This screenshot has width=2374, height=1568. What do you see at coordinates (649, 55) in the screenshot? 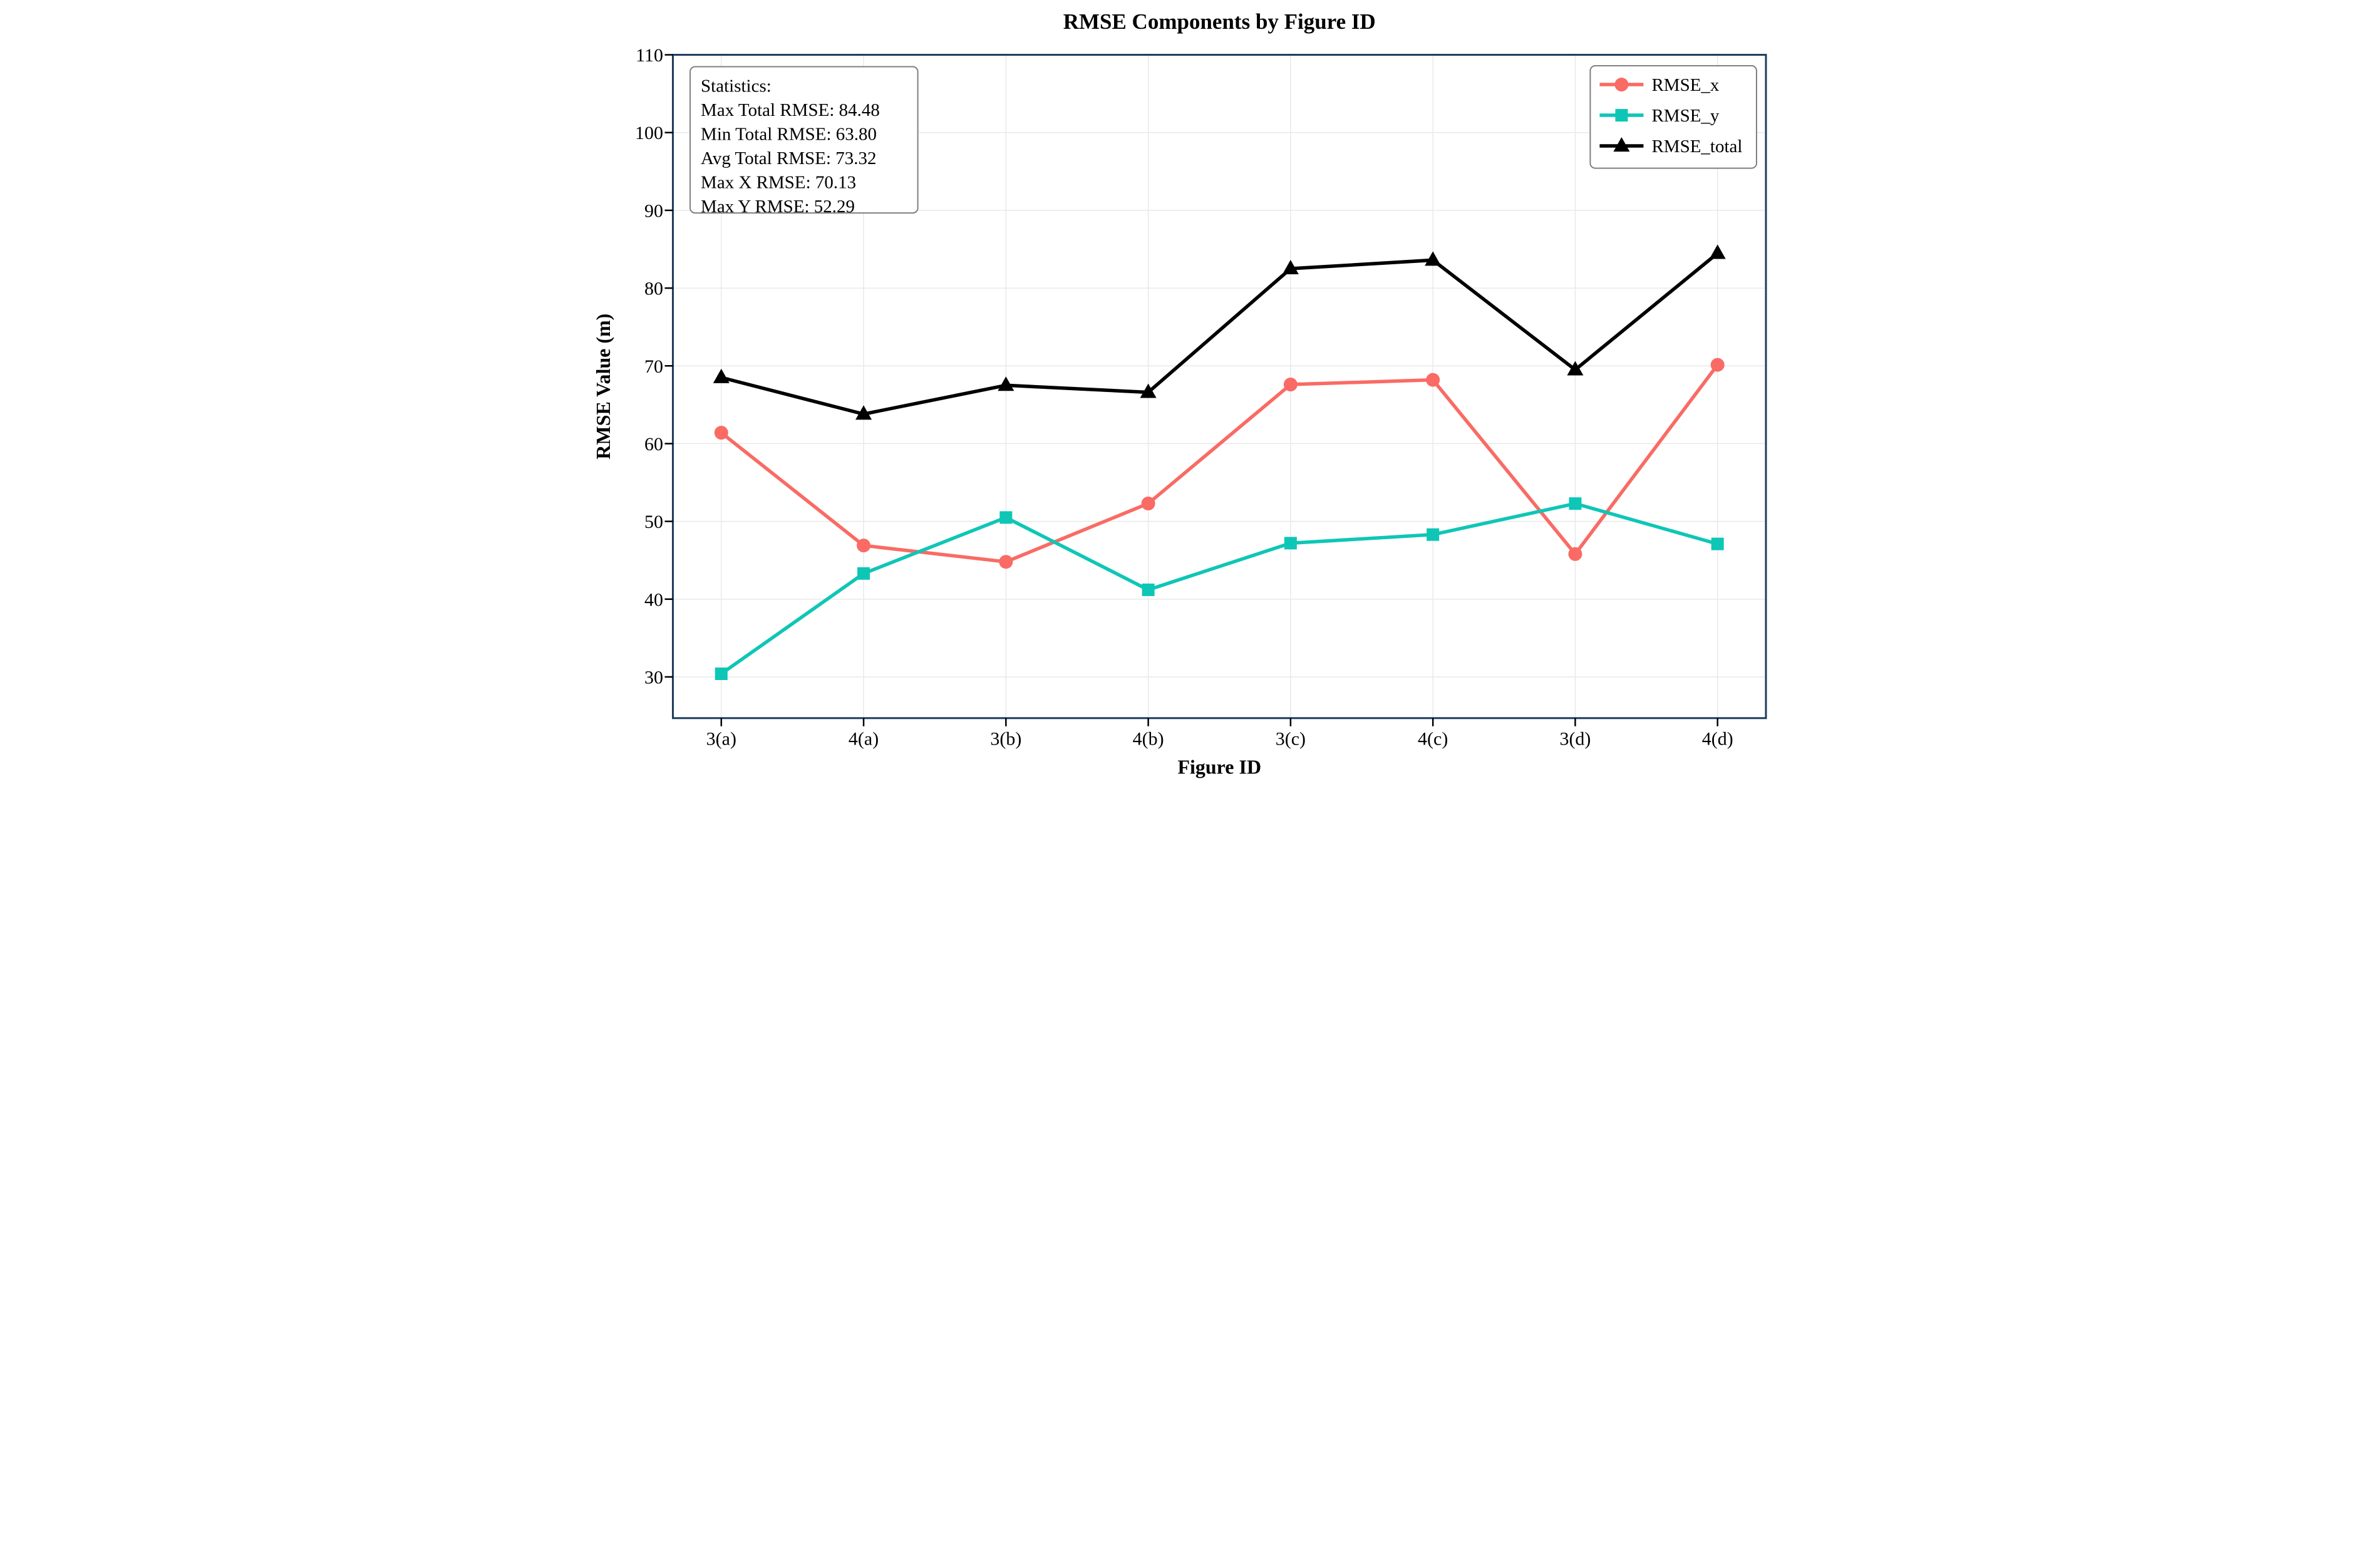
I see `y-tick-label: 110` at bounding box center [649, 55].